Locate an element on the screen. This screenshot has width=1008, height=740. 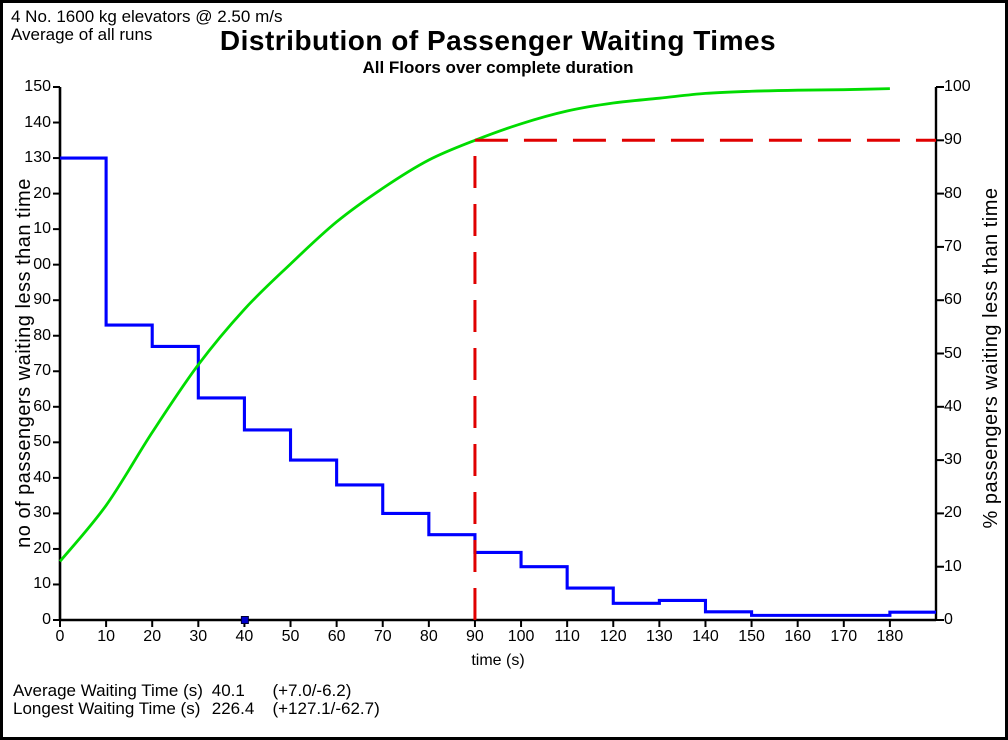
y-left-tick-label: 50 is located at coordinates (42, 442).